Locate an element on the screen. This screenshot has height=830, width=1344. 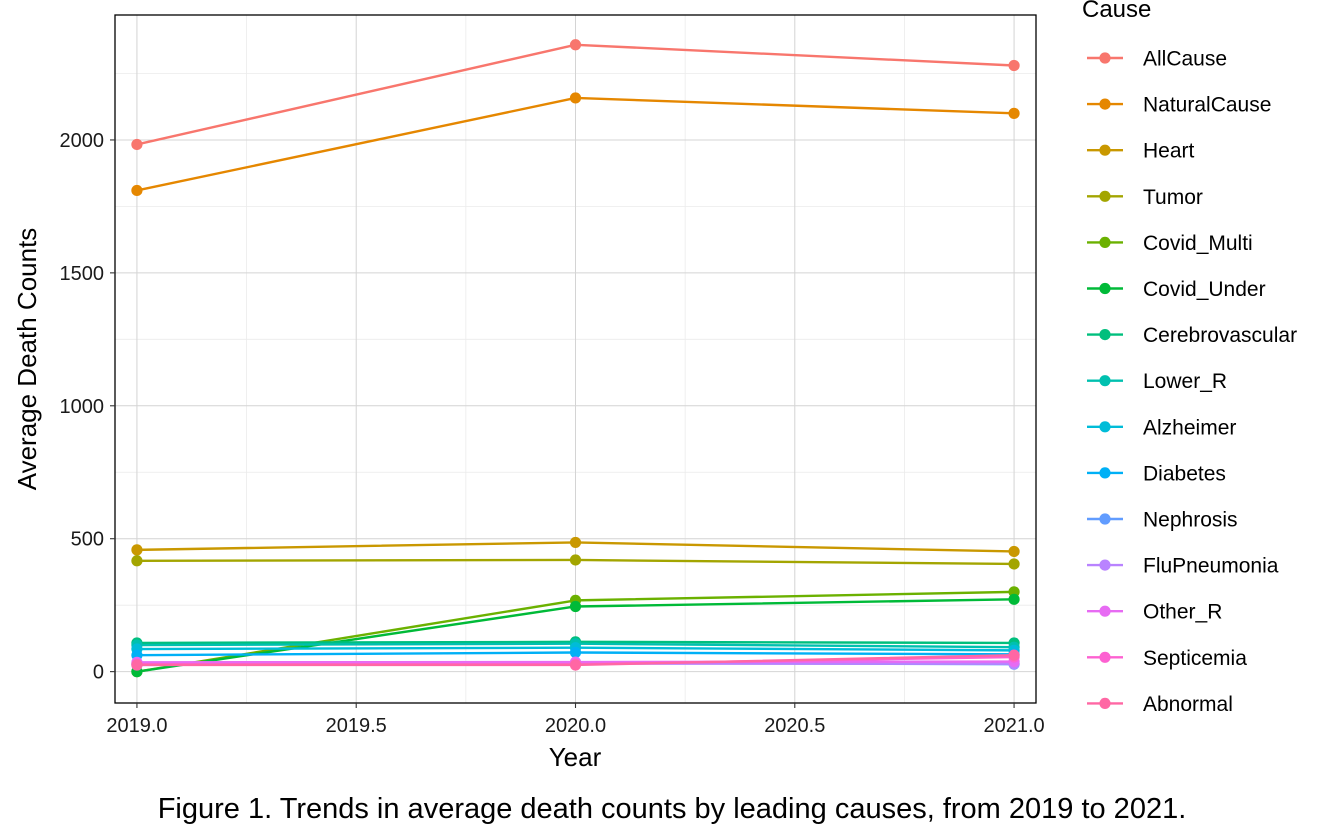
x-axis-title: Year is located at coordinates (575, 757).